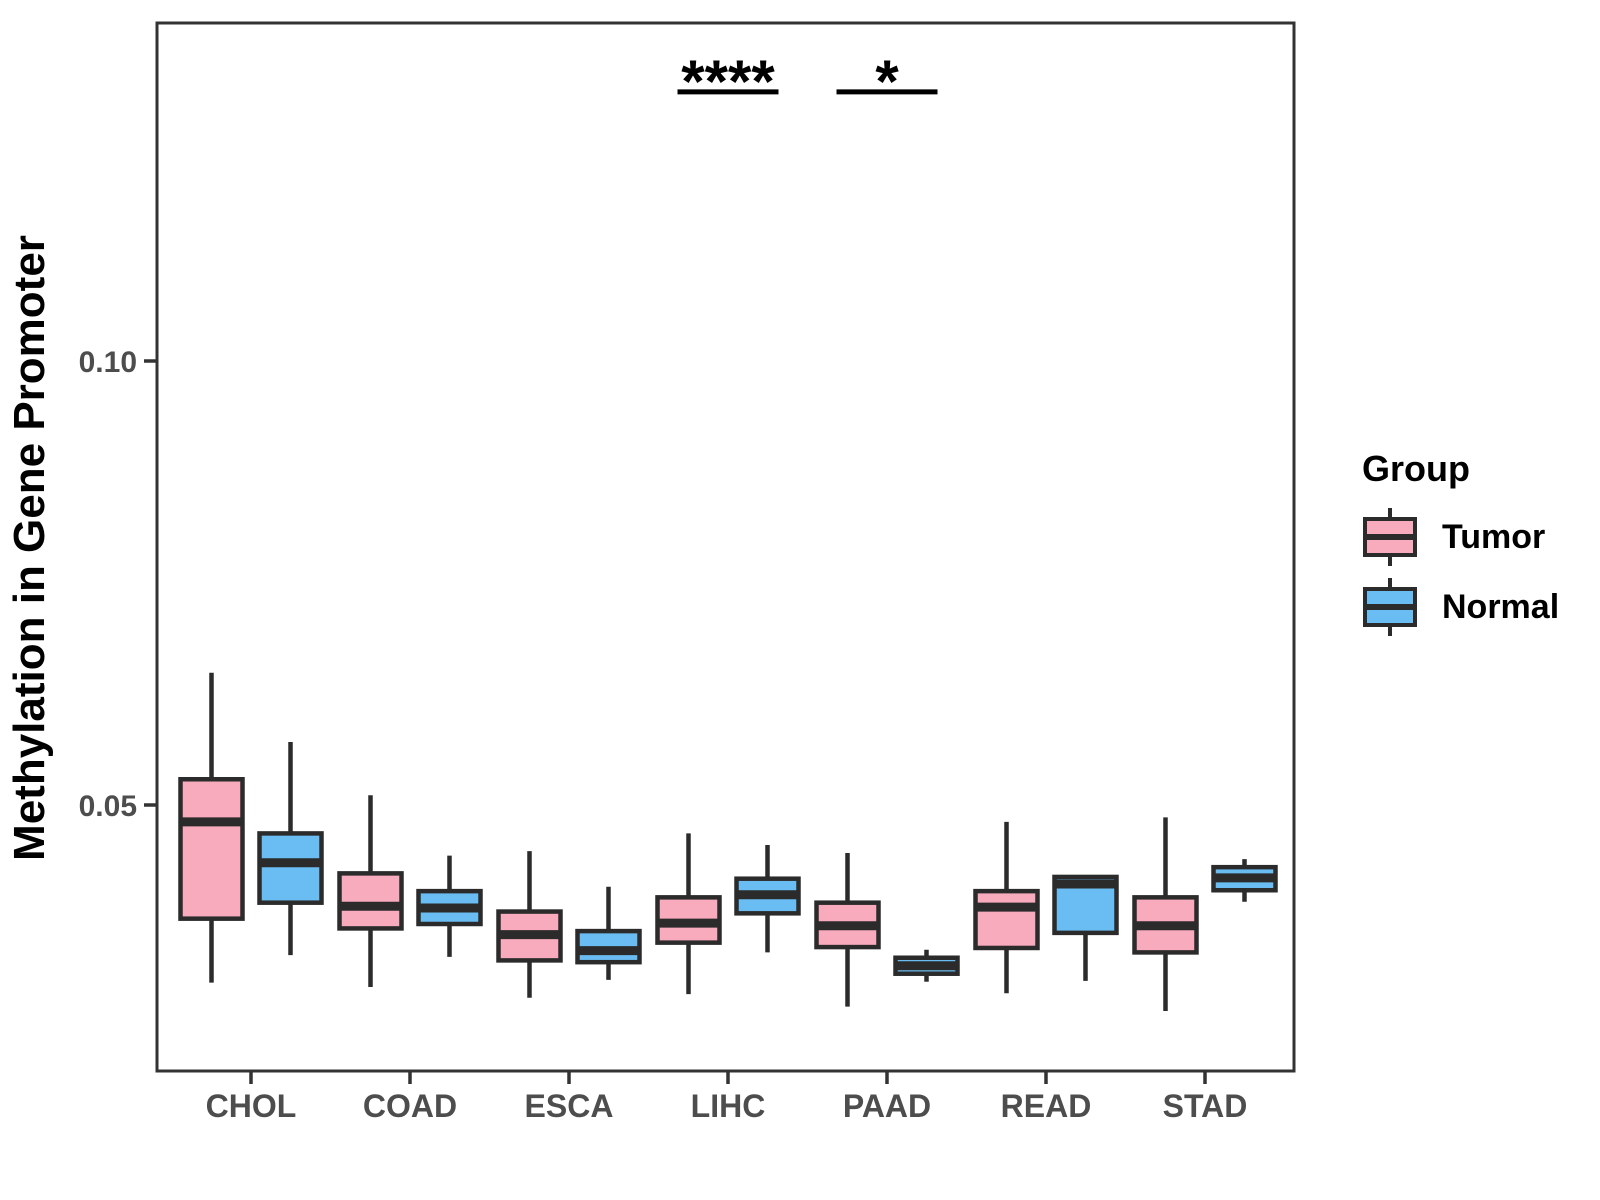 The image size is (1600, 1200). I want to click on tumor-boxplot-glyph, so click(1390, 537).